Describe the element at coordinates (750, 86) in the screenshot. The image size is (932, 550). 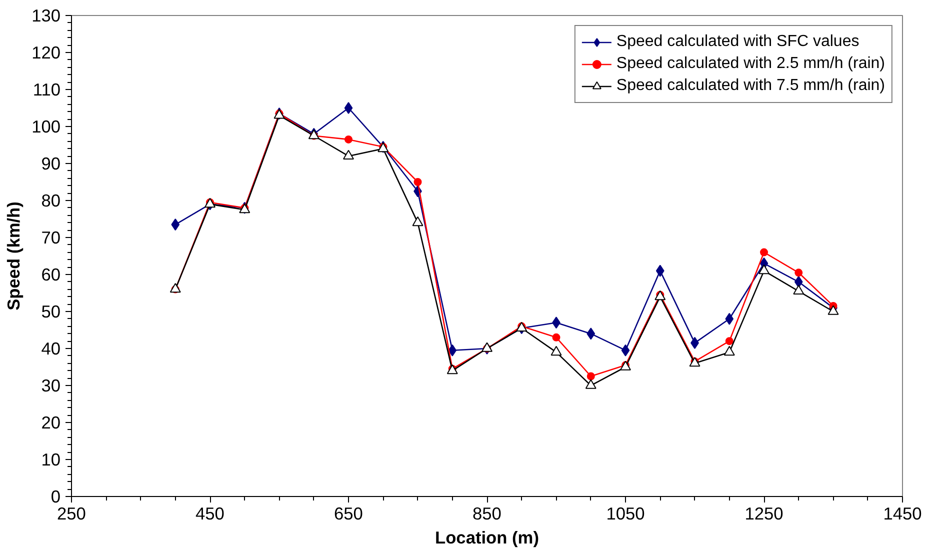
I see `legend-label: Speed calculated with 7.5 mm/h (rain)` at that location.